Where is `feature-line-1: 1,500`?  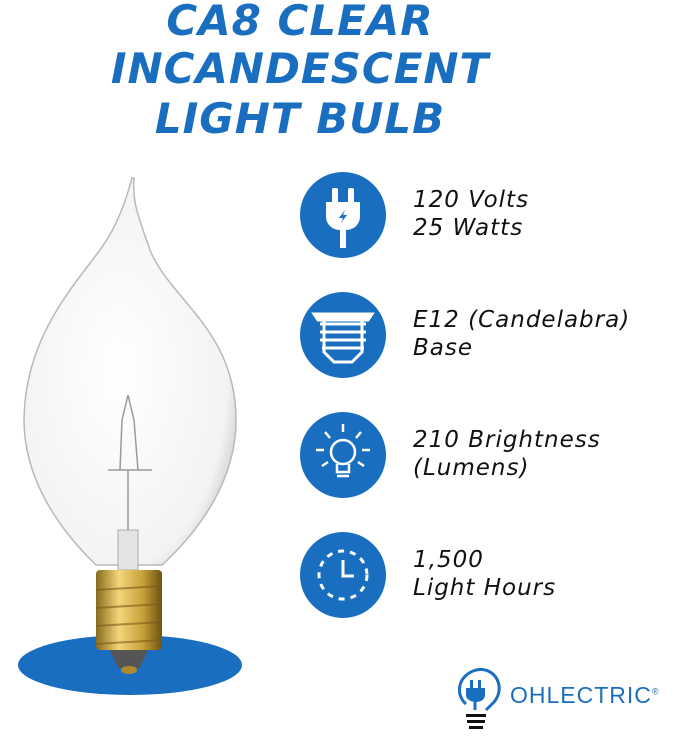
feature-line-1: 1,500 is located at coordinates (448, 560).